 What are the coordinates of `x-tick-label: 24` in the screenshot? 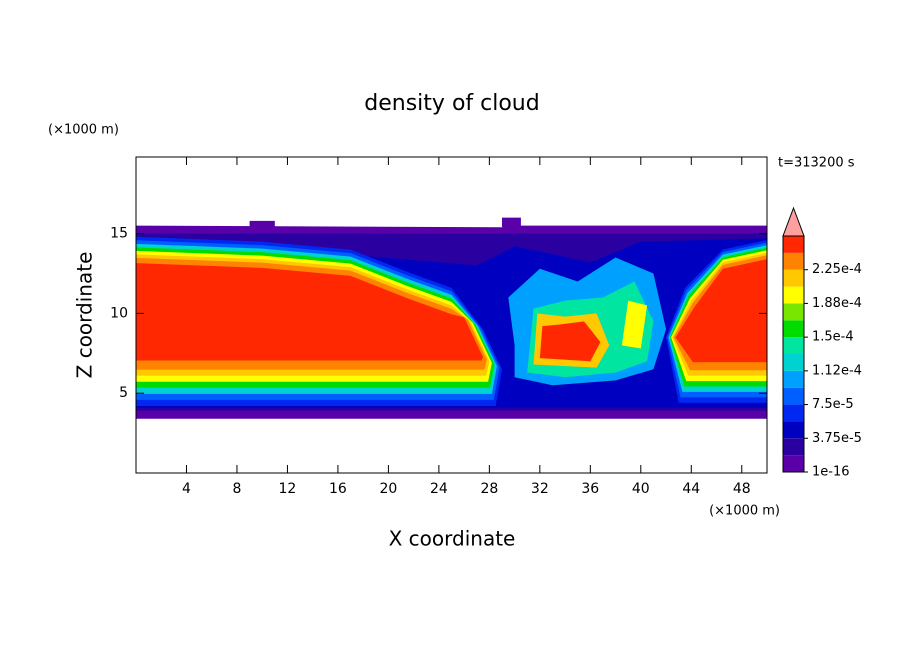 It's located at (439, 489).